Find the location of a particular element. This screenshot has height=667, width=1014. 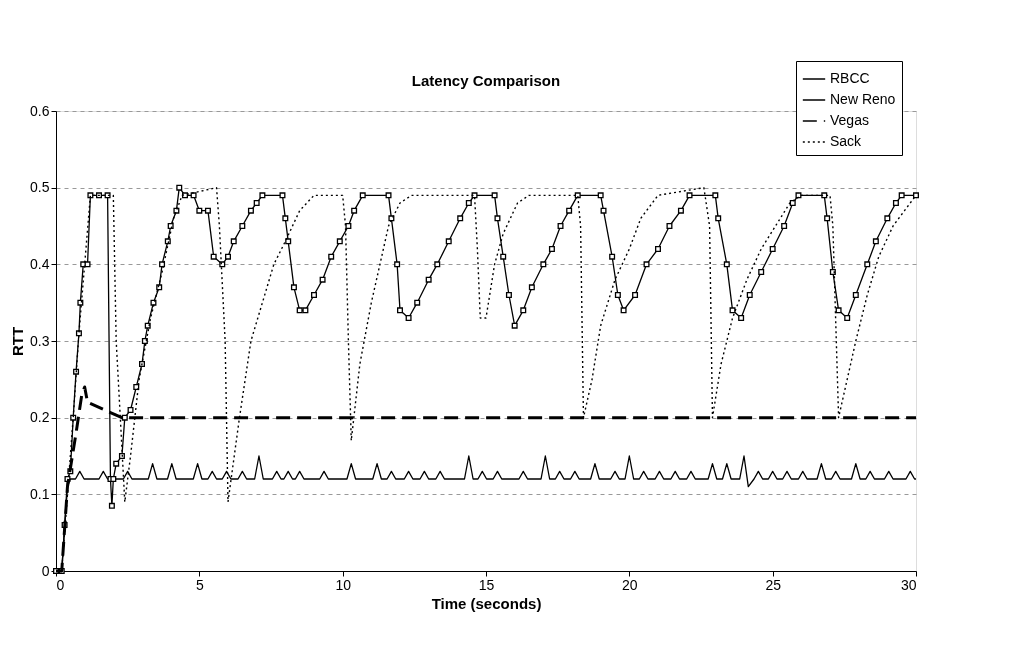

x-tick-label: 10 is located at coordinates (343, 584).